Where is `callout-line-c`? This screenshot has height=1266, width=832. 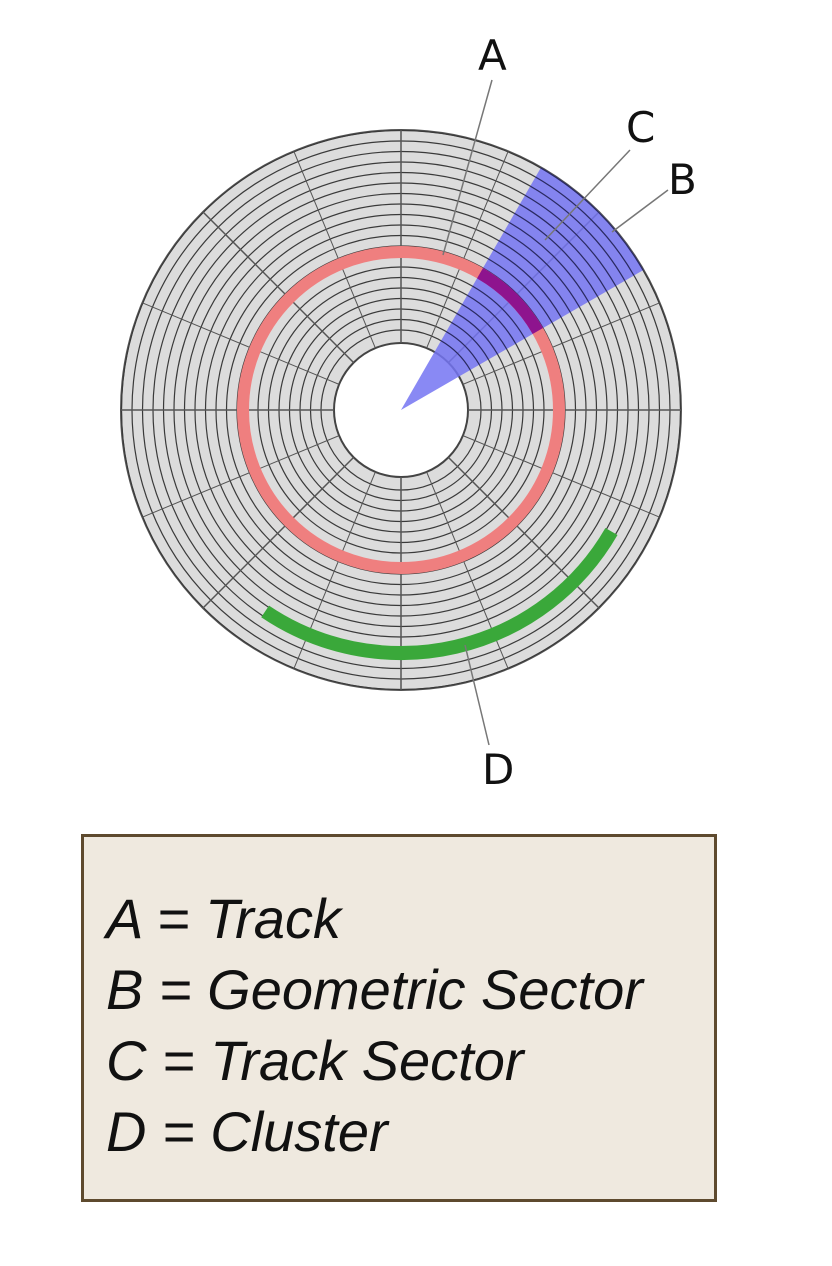 callout-line-c is located at coordinates (587, 195).